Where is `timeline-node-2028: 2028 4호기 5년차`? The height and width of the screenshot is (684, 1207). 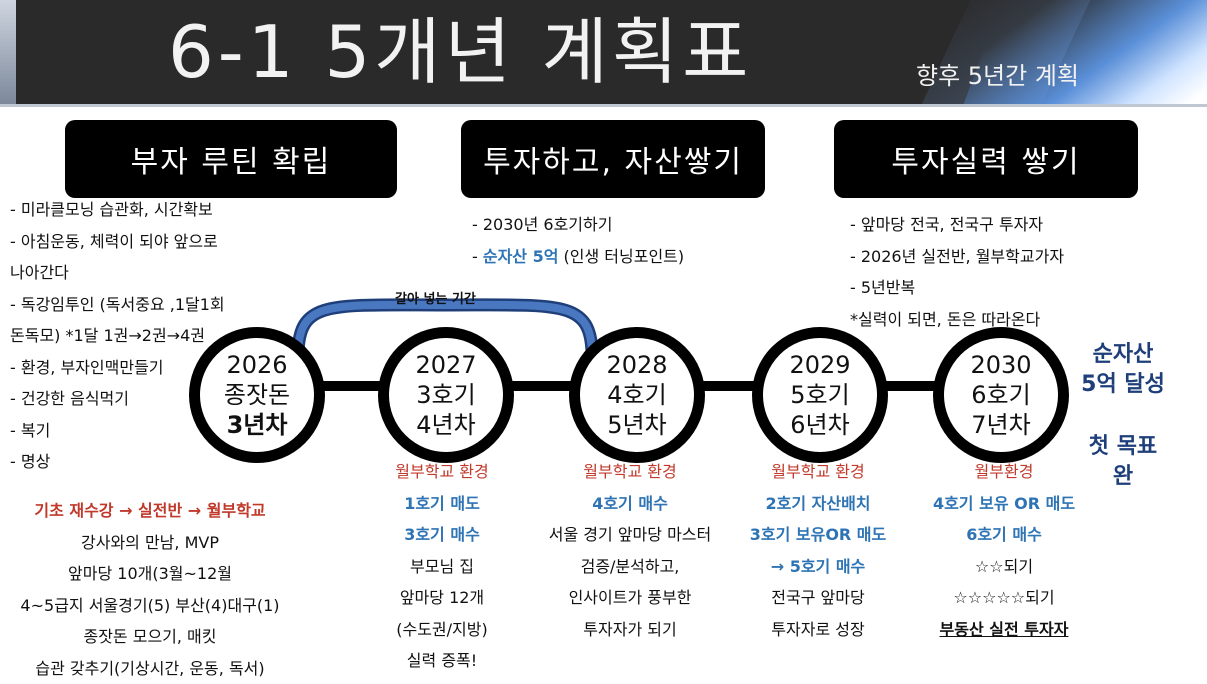
timeline-node-2028: 2028 4호기 5년차 is located at coordinates (637, 395).